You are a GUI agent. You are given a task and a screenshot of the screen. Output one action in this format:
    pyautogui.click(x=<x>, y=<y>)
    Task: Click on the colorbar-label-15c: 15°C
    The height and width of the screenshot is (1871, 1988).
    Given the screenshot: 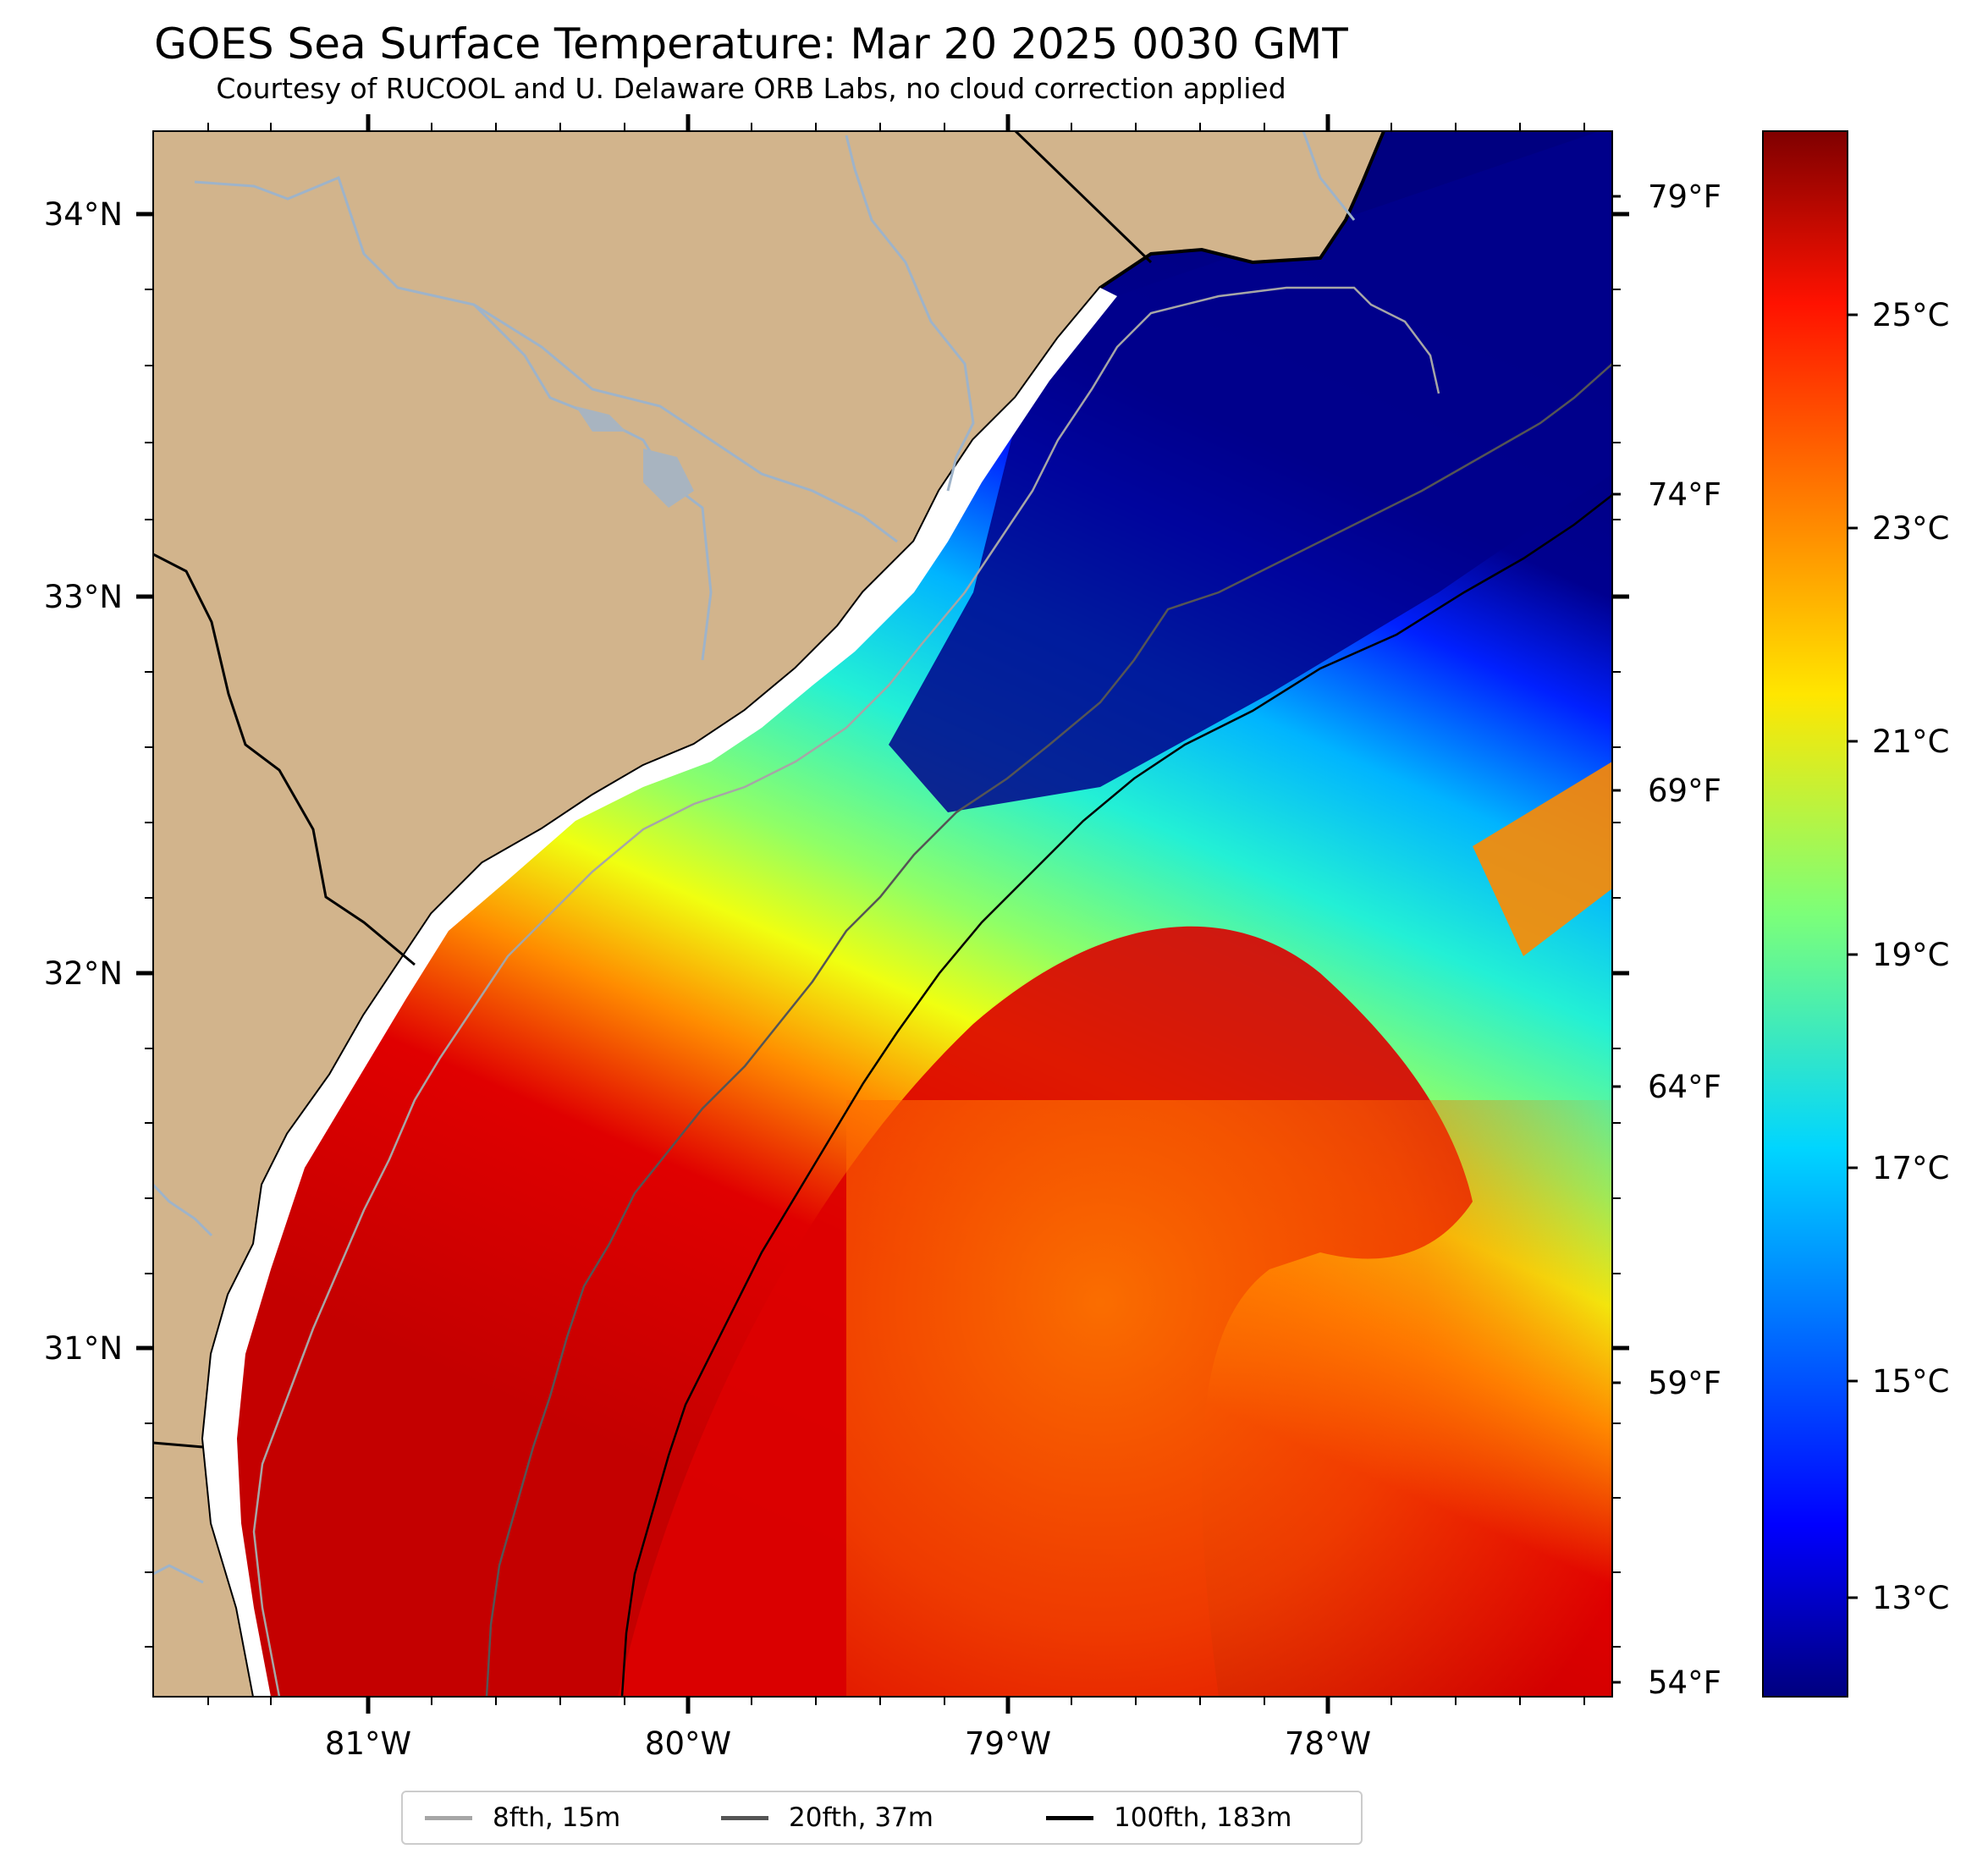 What is the action you would take?
    pyautogui.click(x=1910, y=1382)
    